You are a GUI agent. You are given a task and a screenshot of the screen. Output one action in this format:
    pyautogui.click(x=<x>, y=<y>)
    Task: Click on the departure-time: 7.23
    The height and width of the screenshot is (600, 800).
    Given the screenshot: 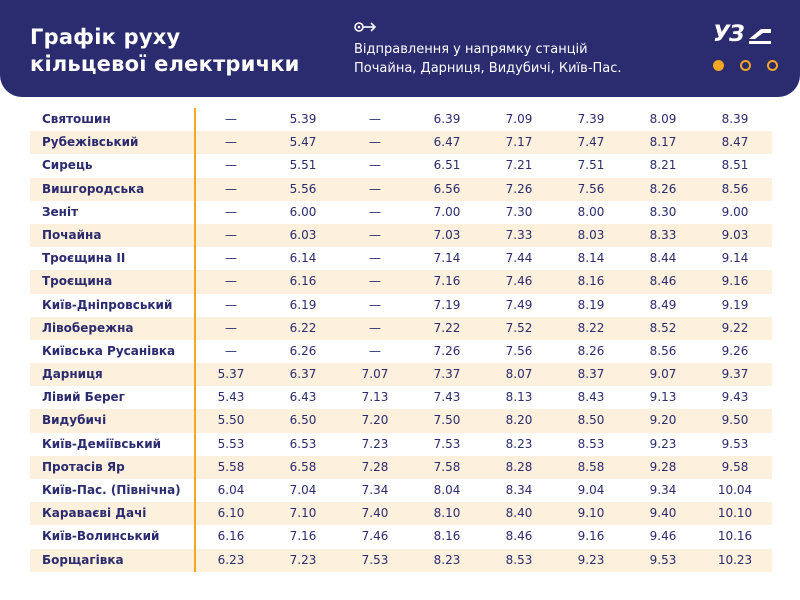 What is the action you would take?
    pyautogui.click(x=303, y=559)
    